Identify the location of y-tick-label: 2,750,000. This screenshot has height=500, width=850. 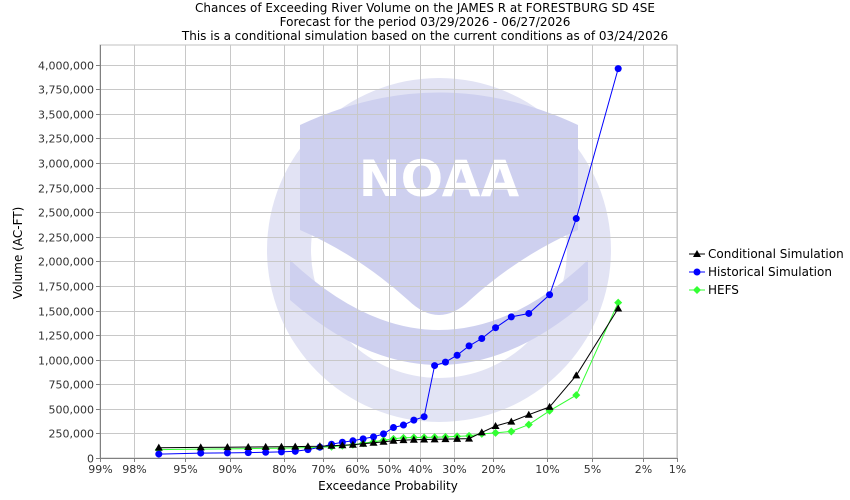
(66, 189).